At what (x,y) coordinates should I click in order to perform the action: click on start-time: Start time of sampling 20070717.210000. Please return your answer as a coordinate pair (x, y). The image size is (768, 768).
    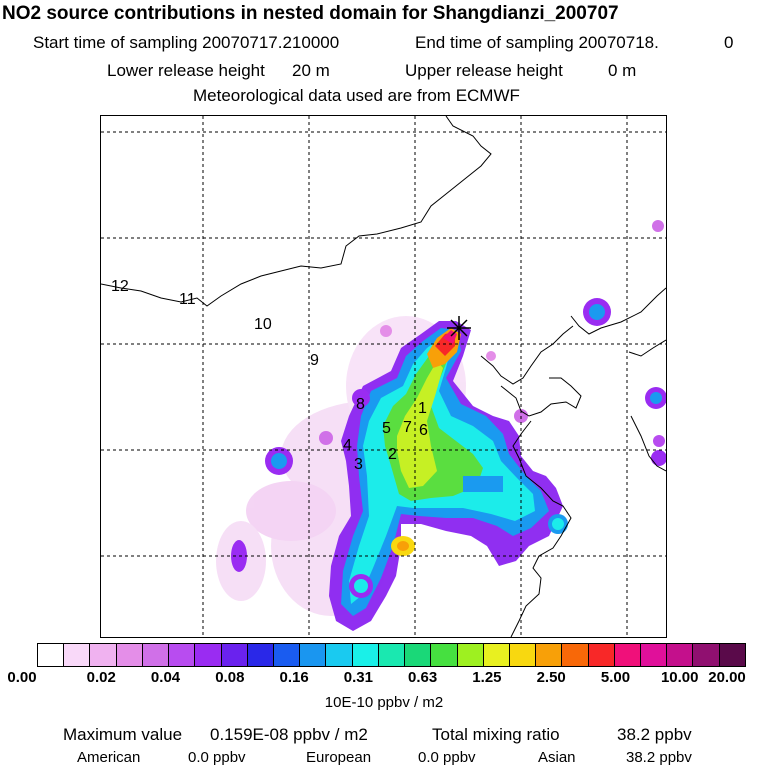
    Looking at the image, I should click on (186, 42).